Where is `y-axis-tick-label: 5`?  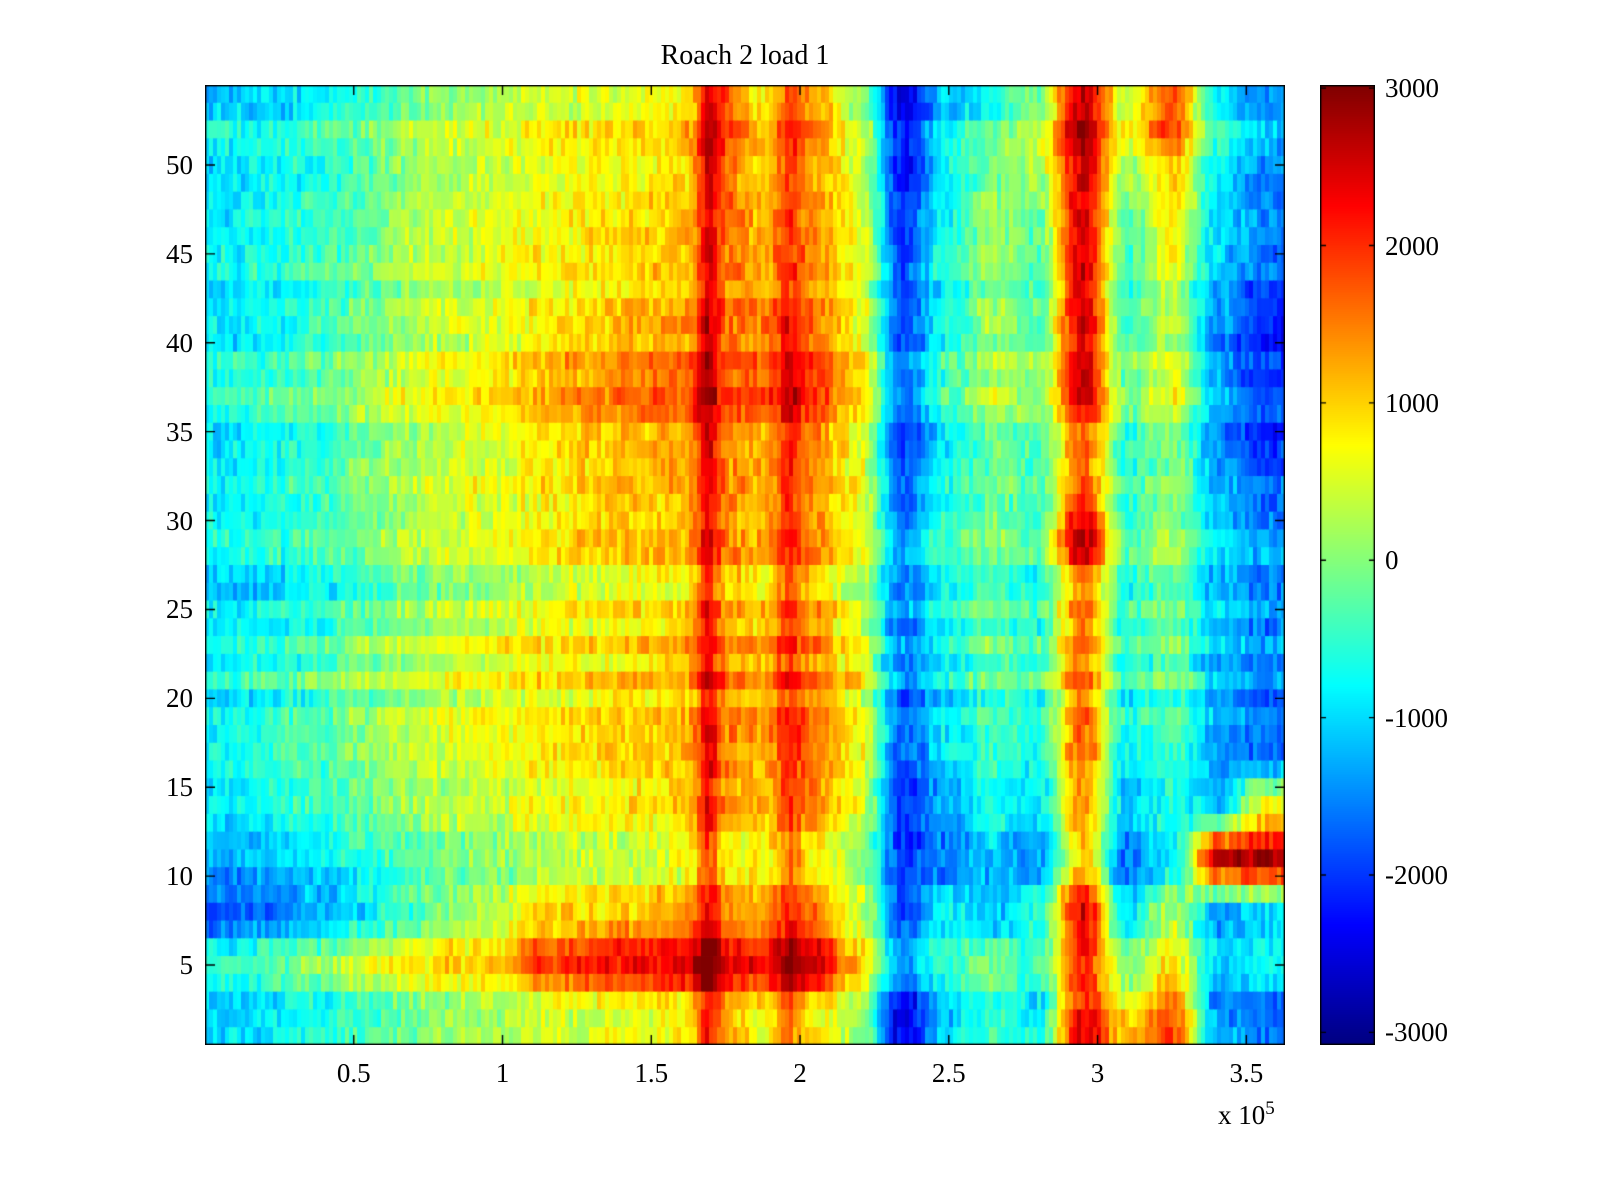
y-axis-tick-label: 5 is located at coordinates (186, 965).